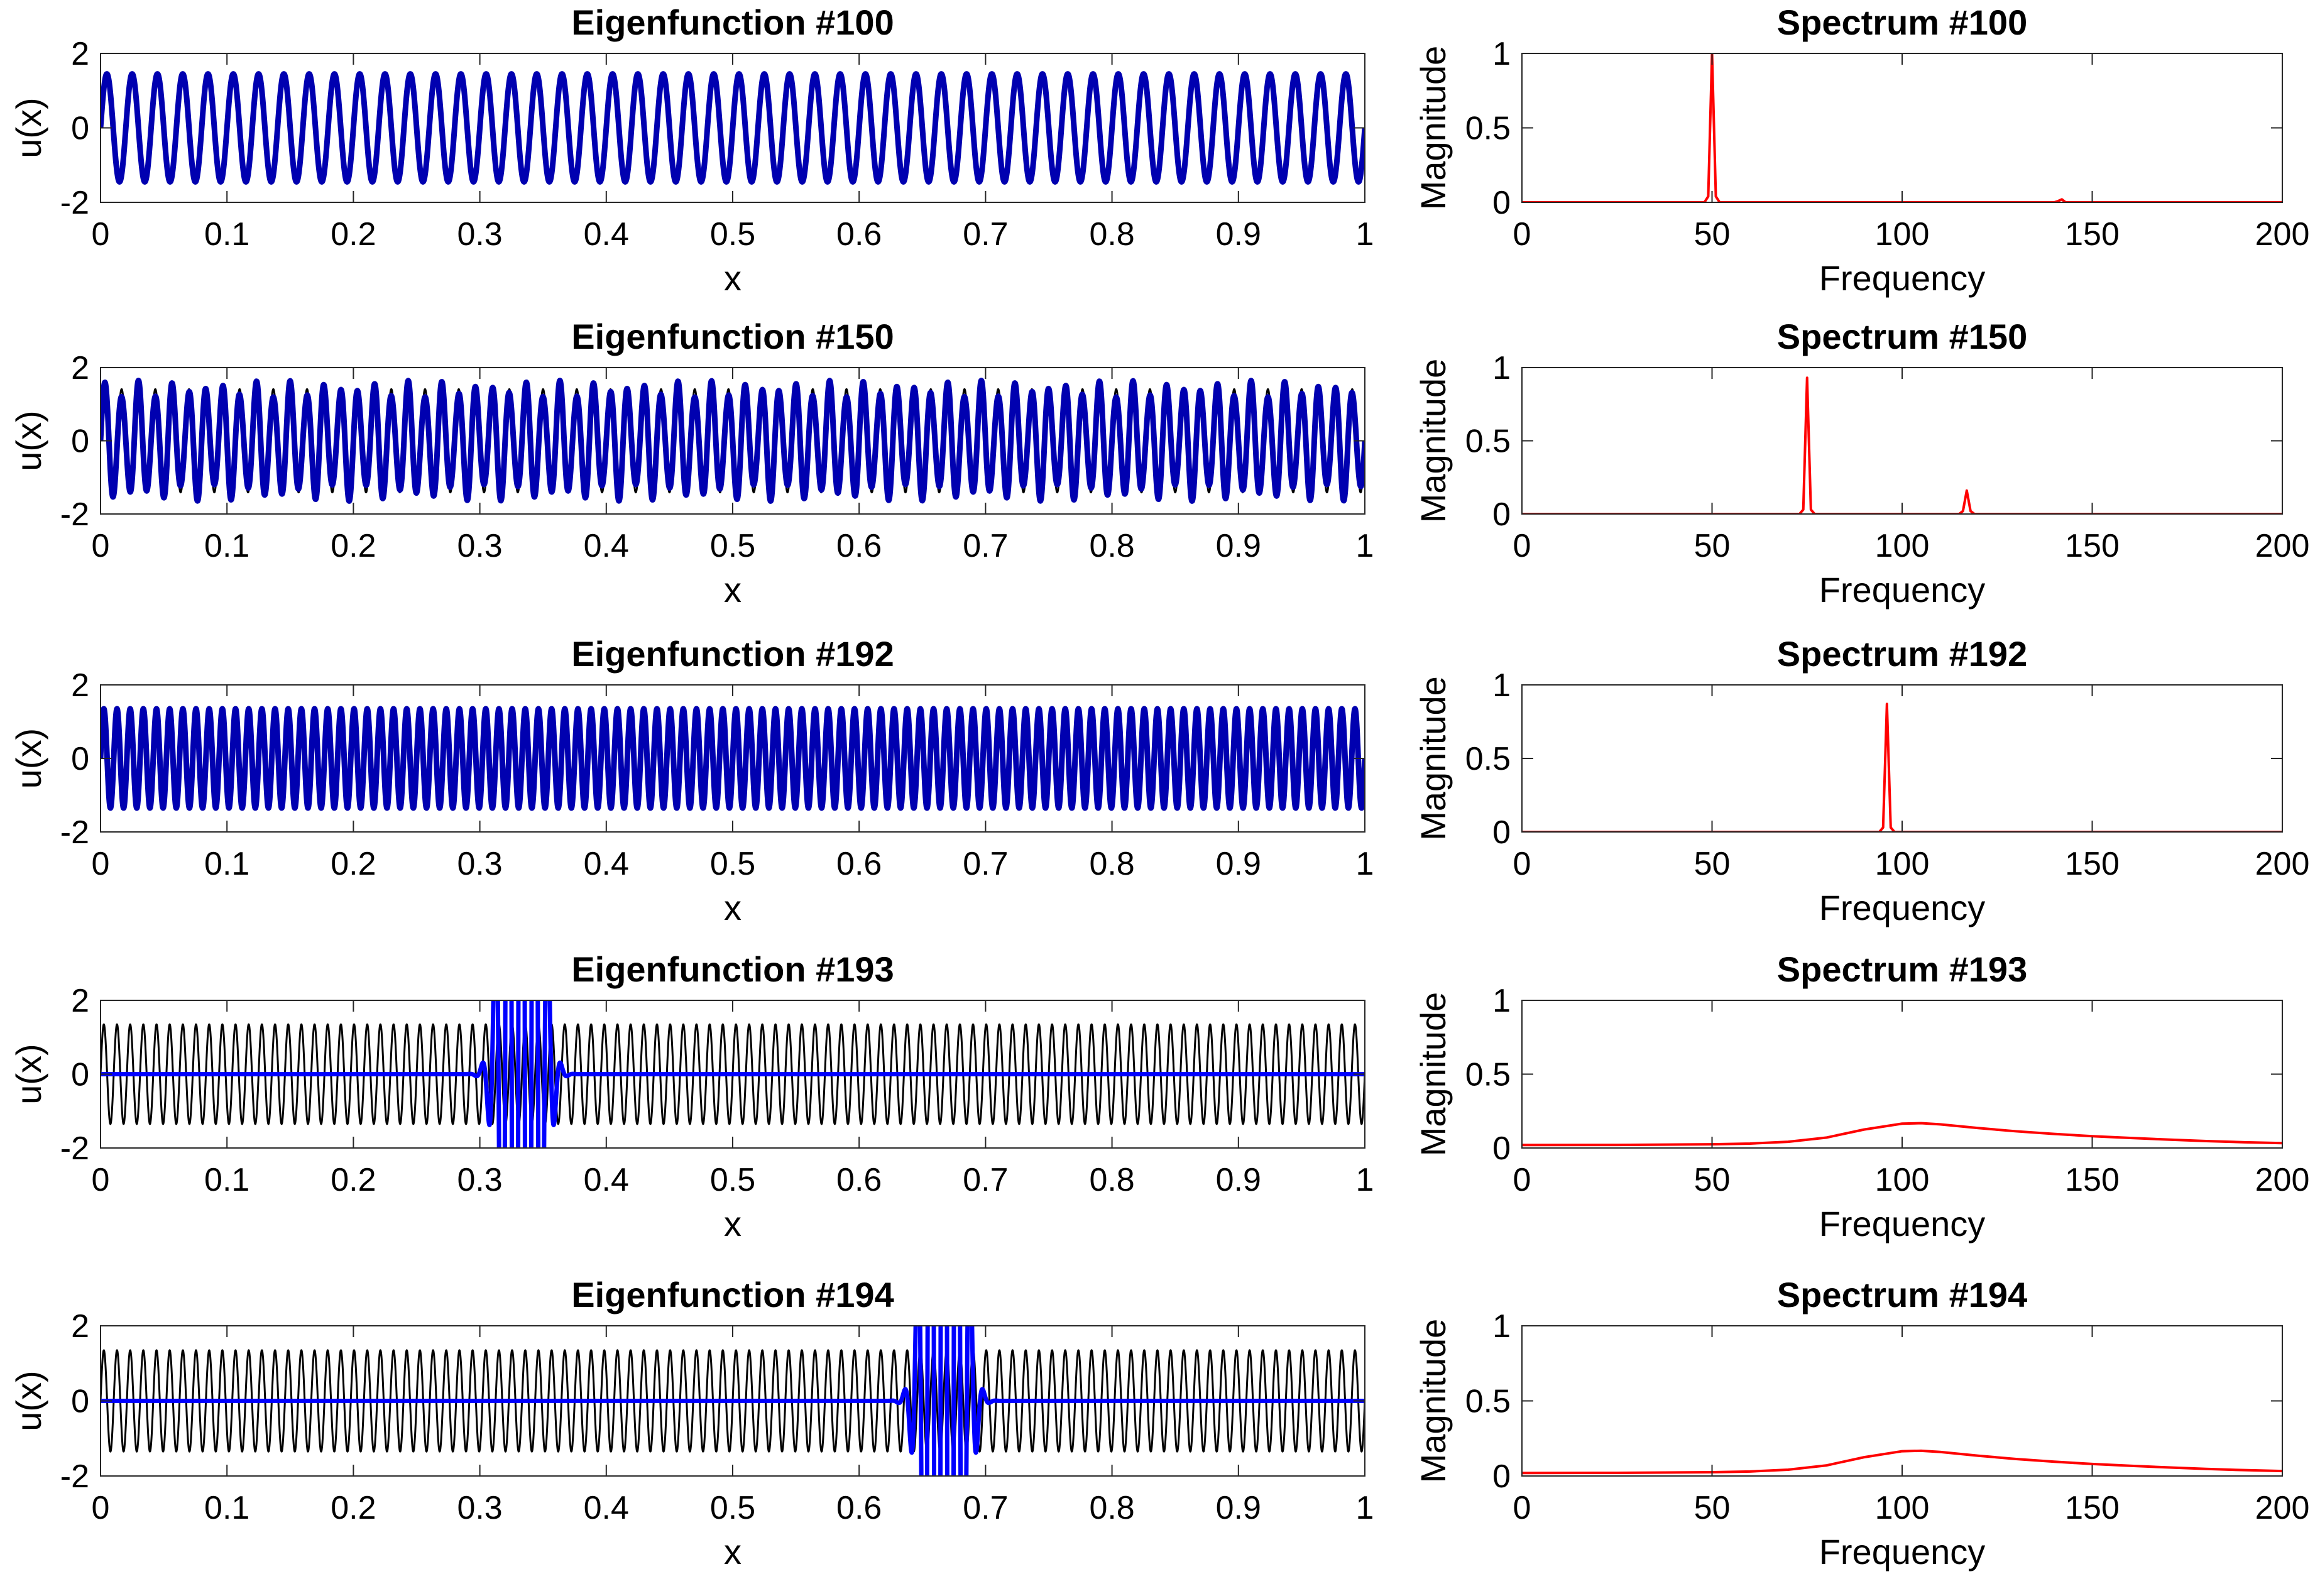 Image resolution: width=2320 pixels, height=1596 pixels. I want to click on x-tick-label: 200, so click(2282, 234).